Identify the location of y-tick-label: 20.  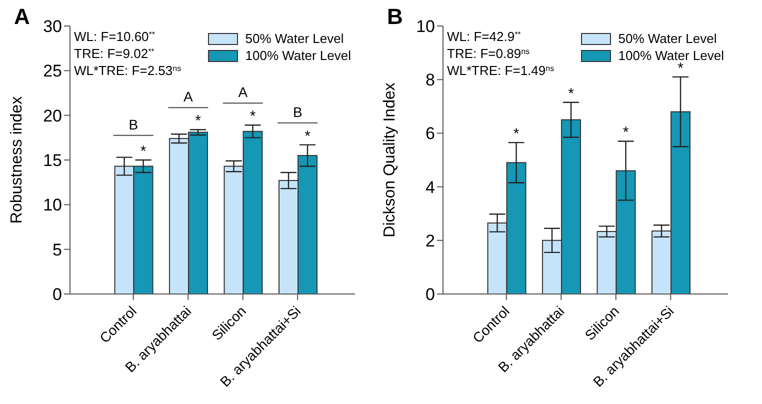
(52, 116).